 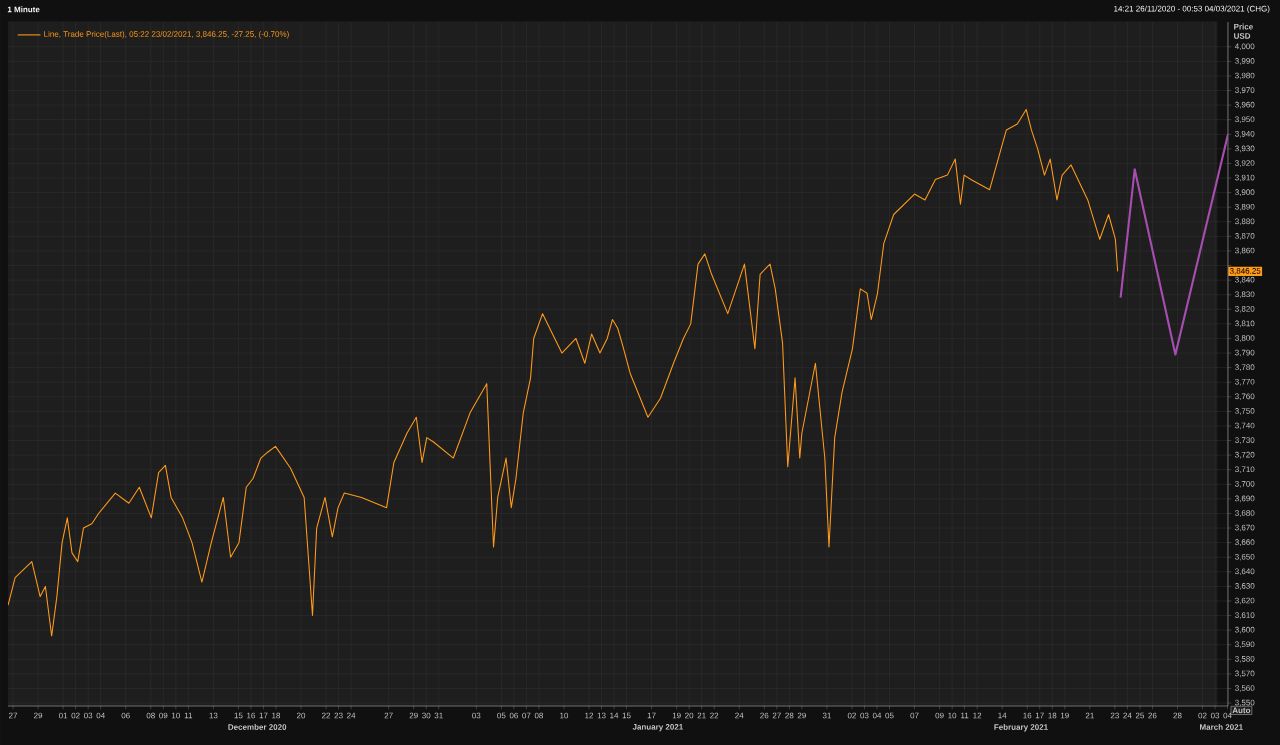 I want to click on y-tick-label: 3,910, so click(x=1245, y=178).